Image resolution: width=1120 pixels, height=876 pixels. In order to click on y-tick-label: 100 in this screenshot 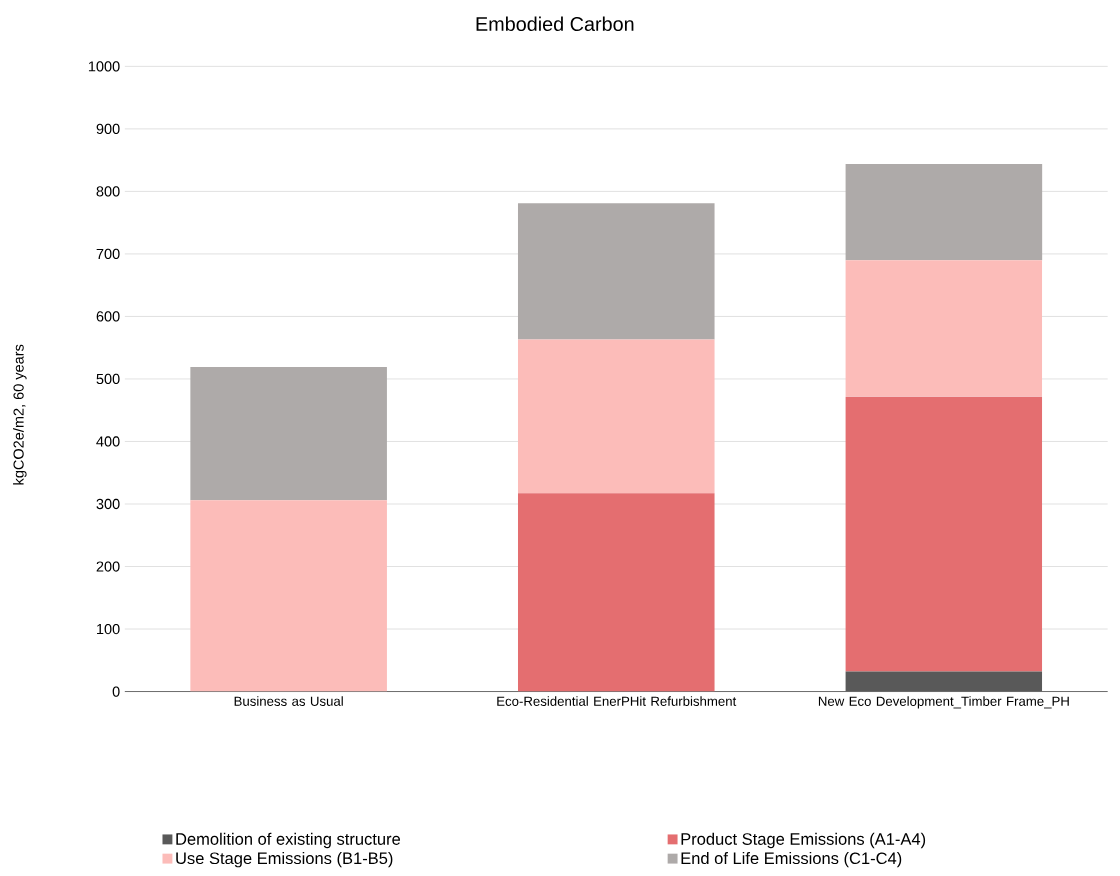, I will do `click(108, 629)`.